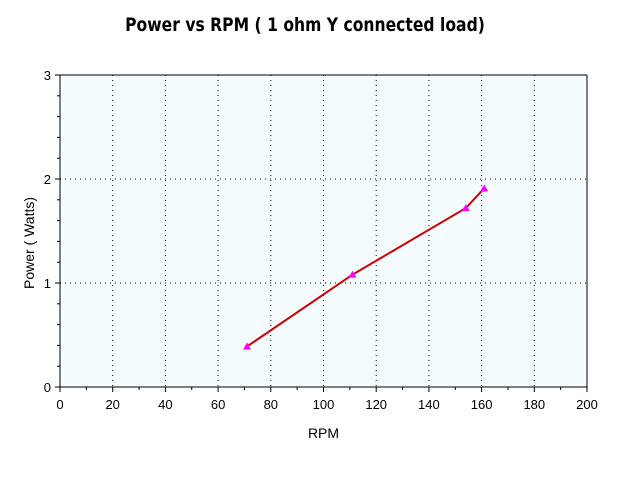 The height and width of the screenshot is (480, 640). I want to click on series-line, so click(365, 267).